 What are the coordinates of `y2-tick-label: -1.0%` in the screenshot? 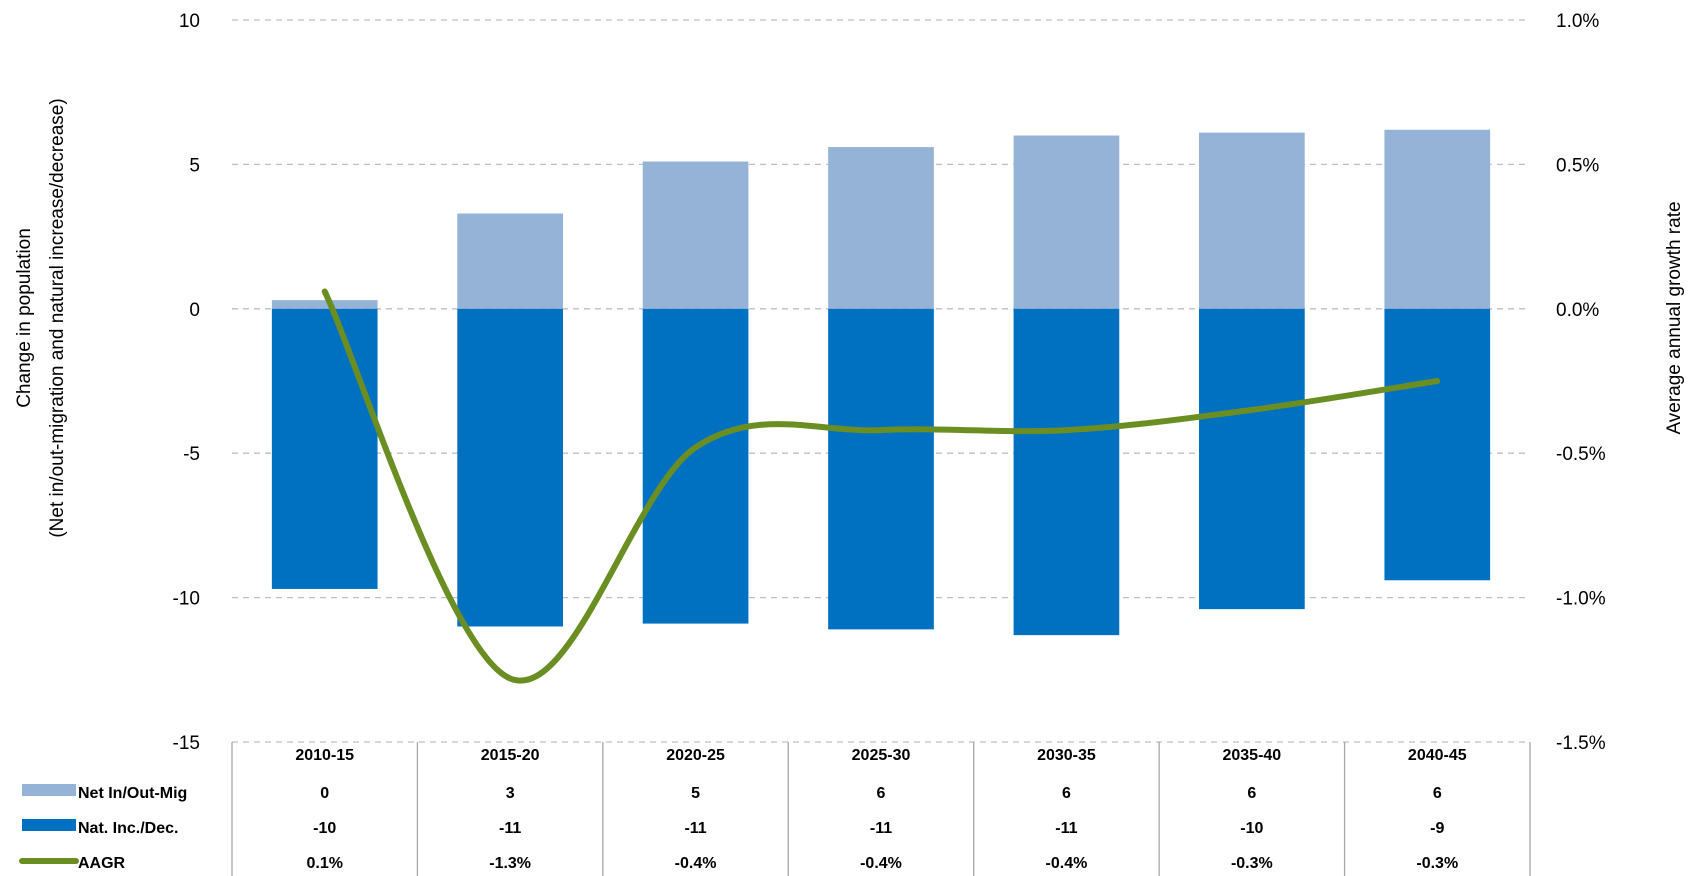 It's located at (1581, 599).